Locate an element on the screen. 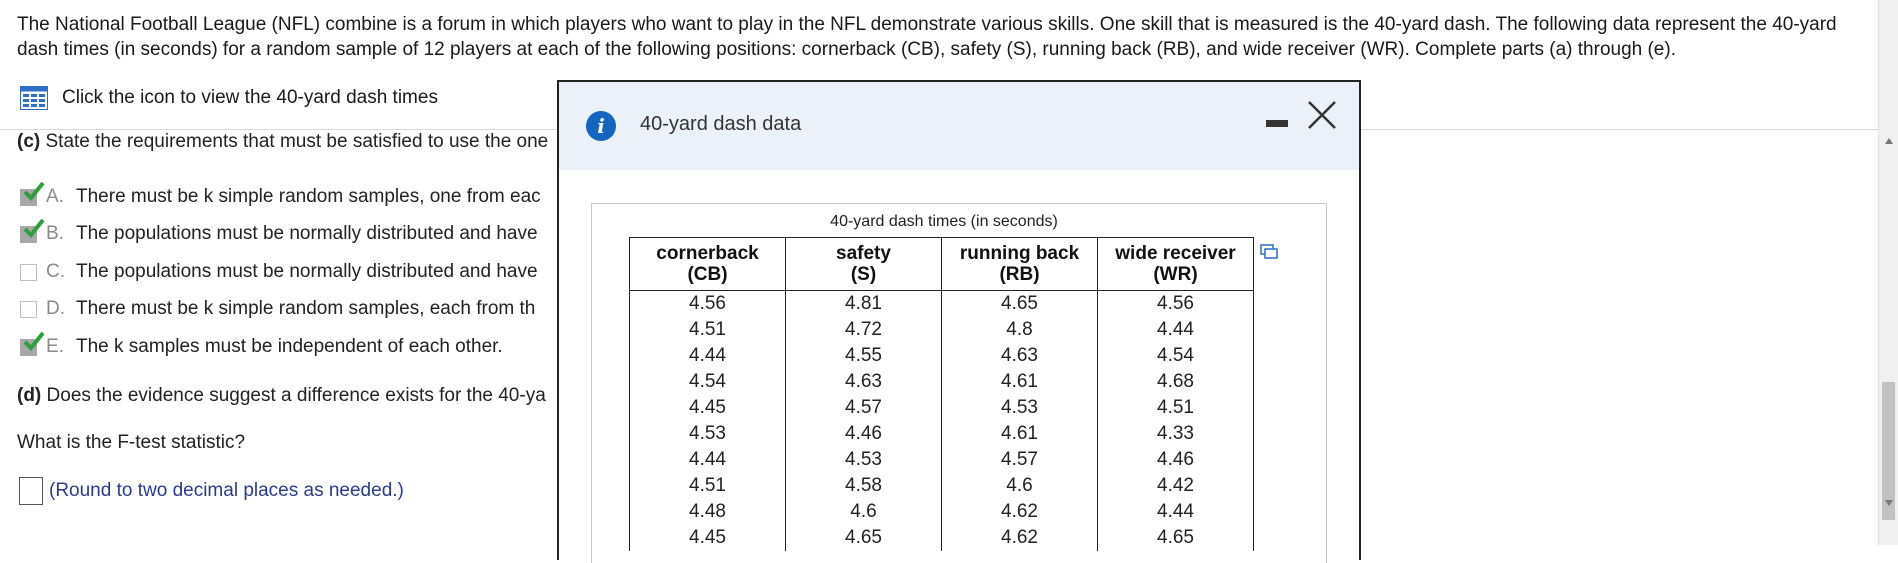  option-d-checkbox is located at coordinates (30, 309).